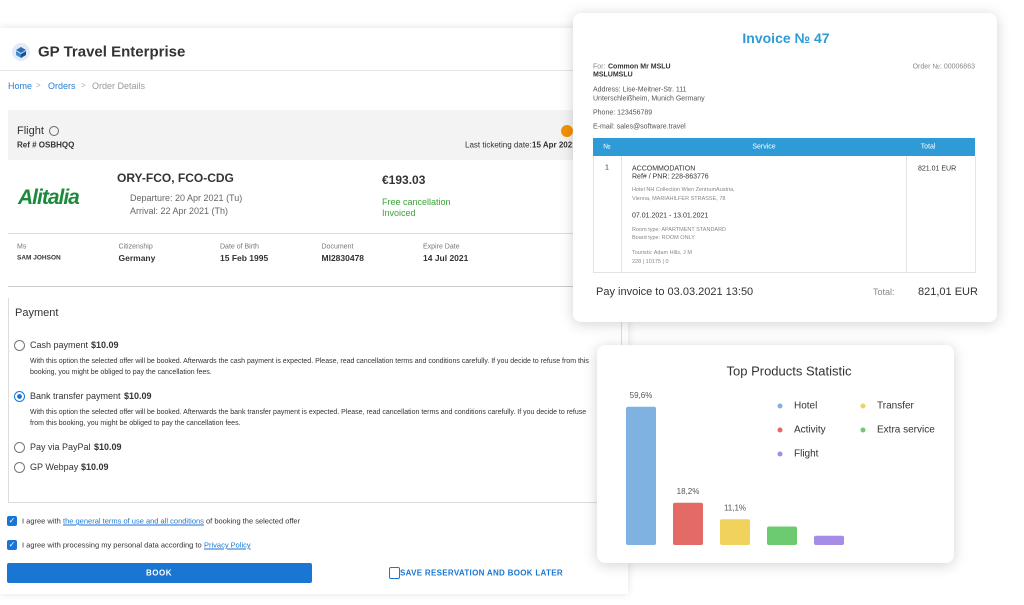 The width and height of the screenshot is (1024, 605). I want to click on departure: Departure: 20 Apr 2021 (Tu), so click(186, 198).